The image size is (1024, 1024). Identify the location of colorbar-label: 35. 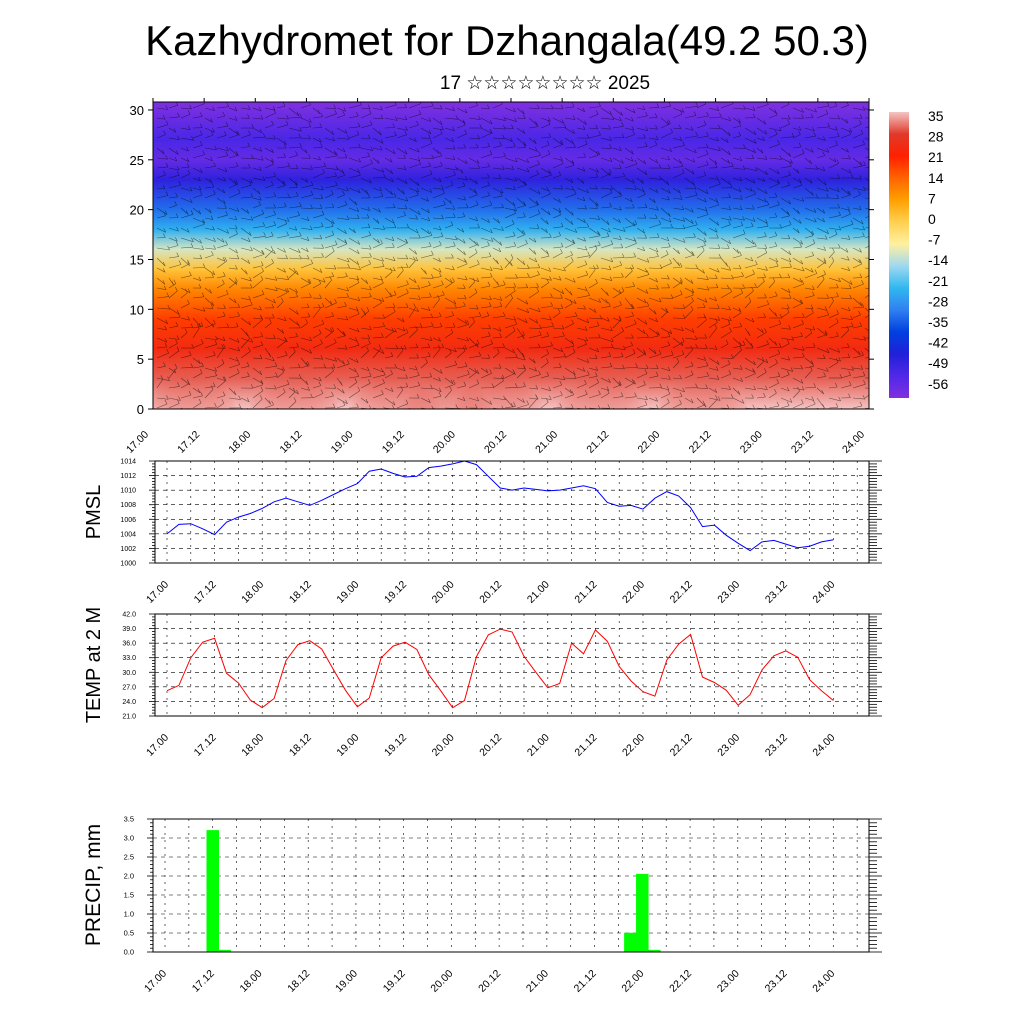
(936, 116).